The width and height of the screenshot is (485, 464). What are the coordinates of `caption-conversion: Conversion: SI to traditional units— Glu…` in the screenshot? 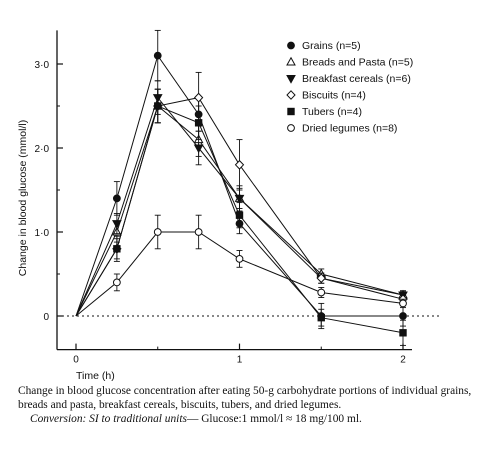 It's located at (245, 419).